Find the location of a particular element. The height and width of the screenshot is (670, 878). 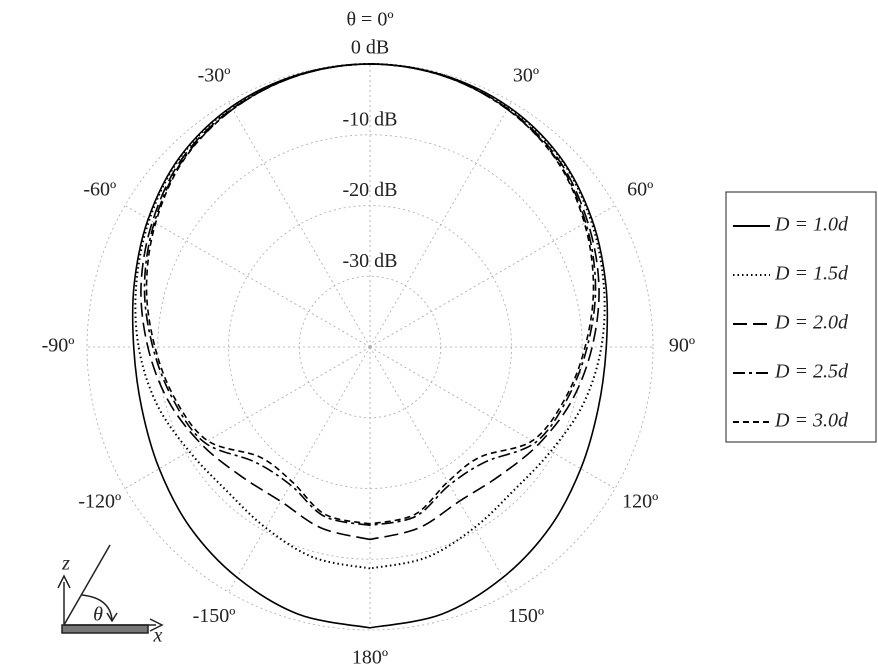

theta-tick-label: 90º is located at coordinates (682, 346).